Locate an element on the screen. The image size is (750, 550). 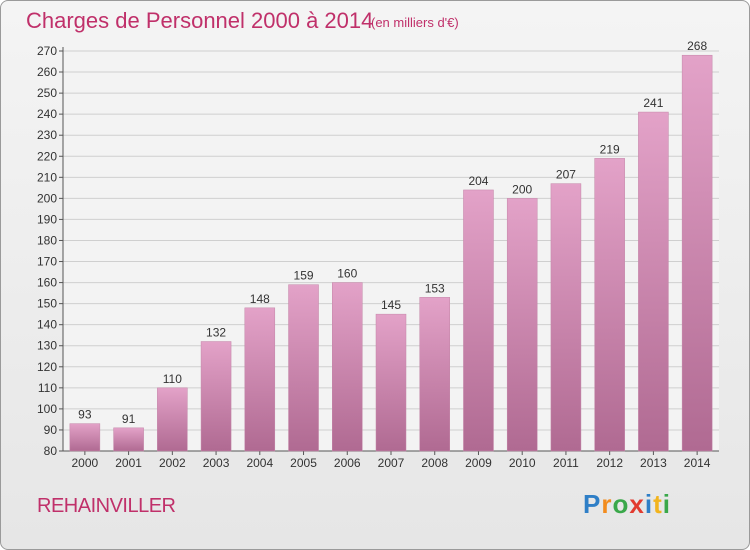
y-tick-label: 140 is located at coordinates (47, 325).